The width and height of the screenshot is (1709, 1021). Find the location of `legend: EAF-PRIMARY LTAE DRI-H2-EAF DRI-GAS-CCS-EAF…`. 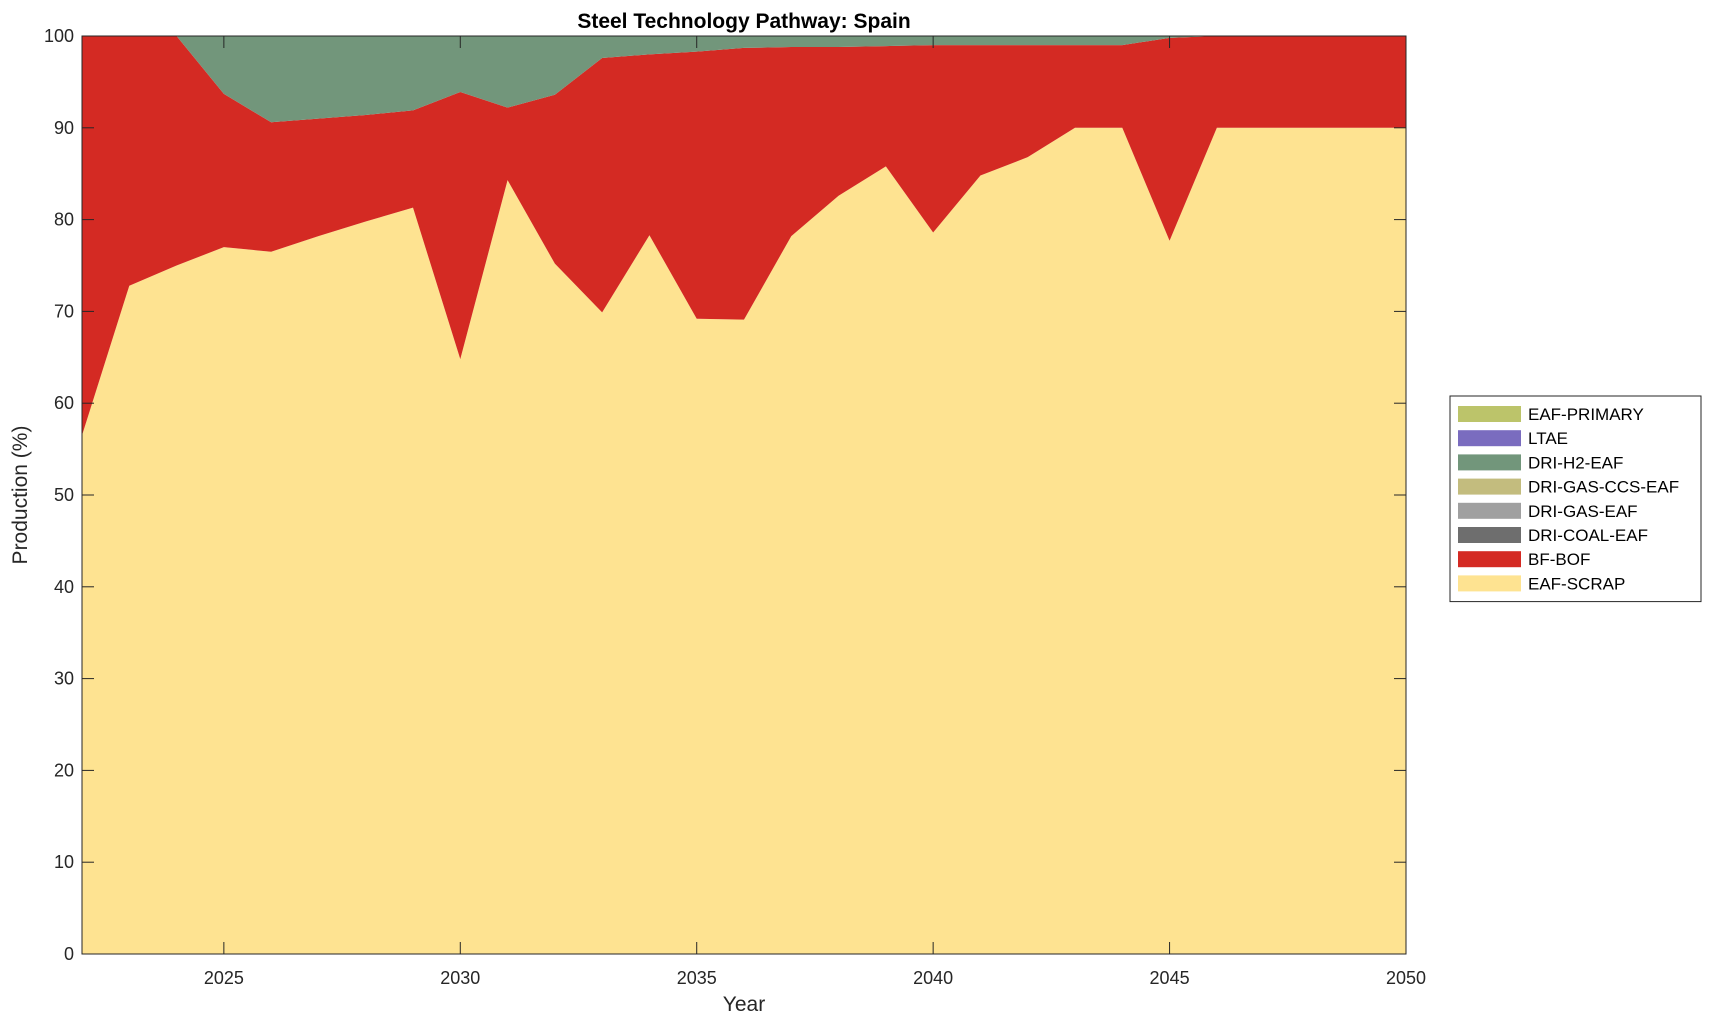

legend: EAF-PRIMARY LTAE DRI-H2-EAF DRI-GAS-CCS-EAF… is located at coordinates (1575, 499).